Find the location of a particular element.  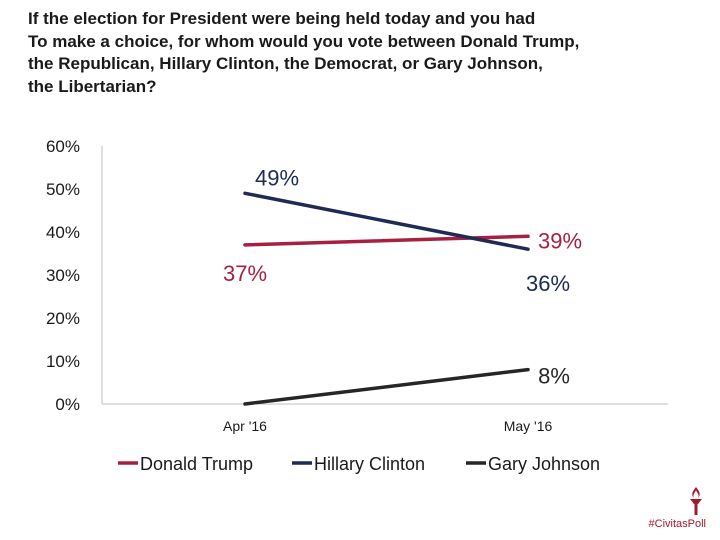

torch-icon is located at coordinates (696, 501).